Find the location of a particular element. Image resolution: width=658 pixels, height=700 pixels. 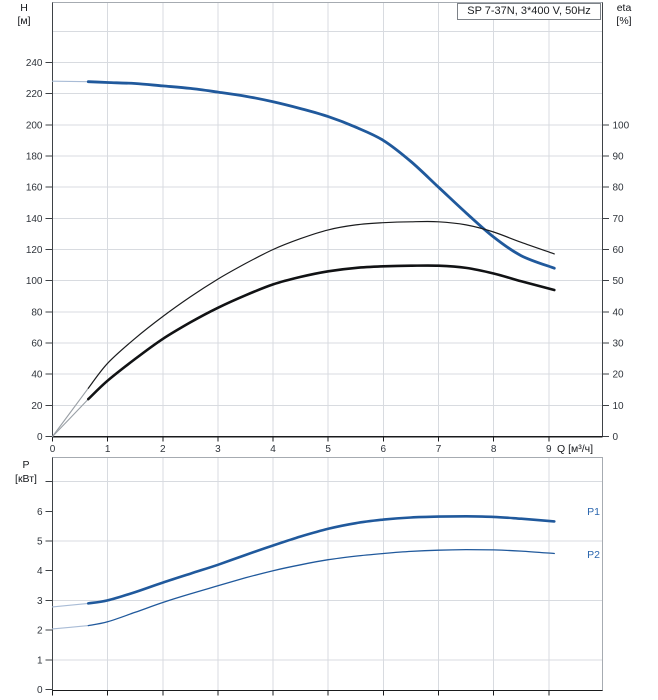

h-tick-label: 140 is located at coordinates (34, 219).